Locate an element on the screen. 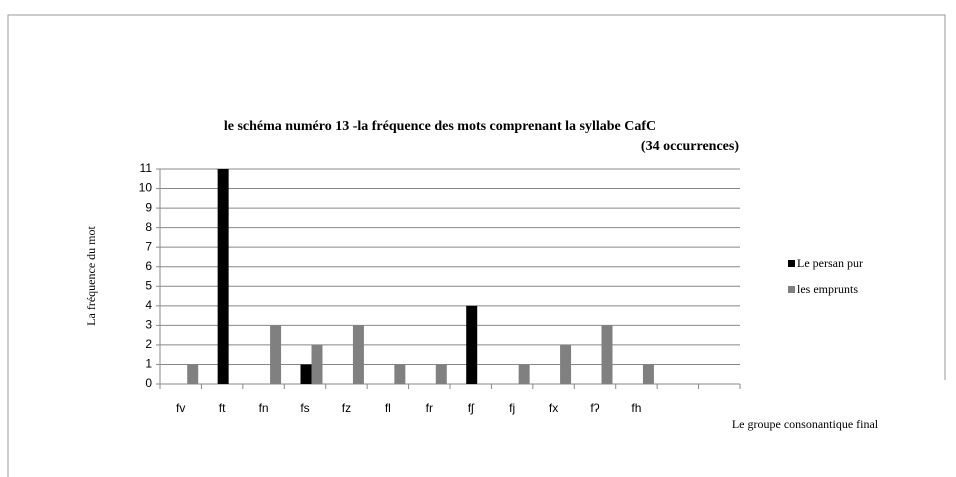  y-axis-label: La fréquence du mot is located at coordinates (91, 276).